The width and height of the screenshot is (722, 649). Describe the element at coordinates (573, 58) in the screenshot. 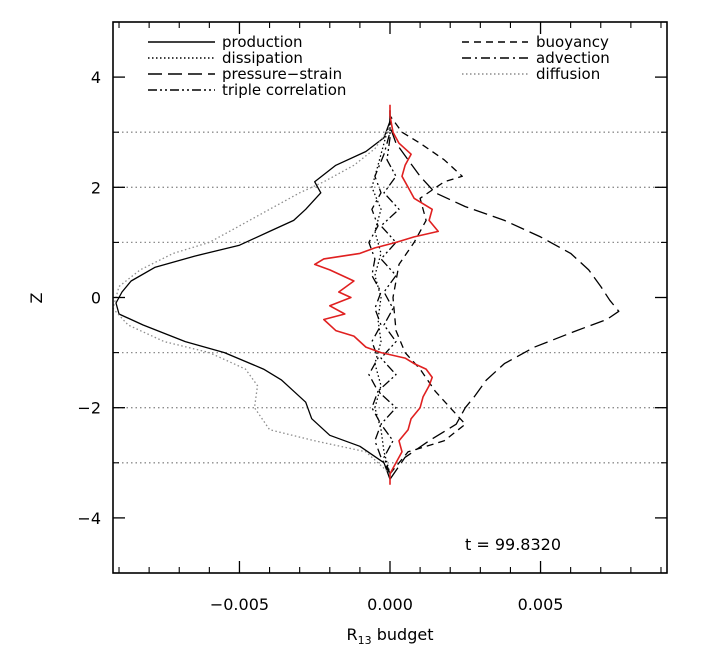

I see `legend-label-right-1: advection` at that location.